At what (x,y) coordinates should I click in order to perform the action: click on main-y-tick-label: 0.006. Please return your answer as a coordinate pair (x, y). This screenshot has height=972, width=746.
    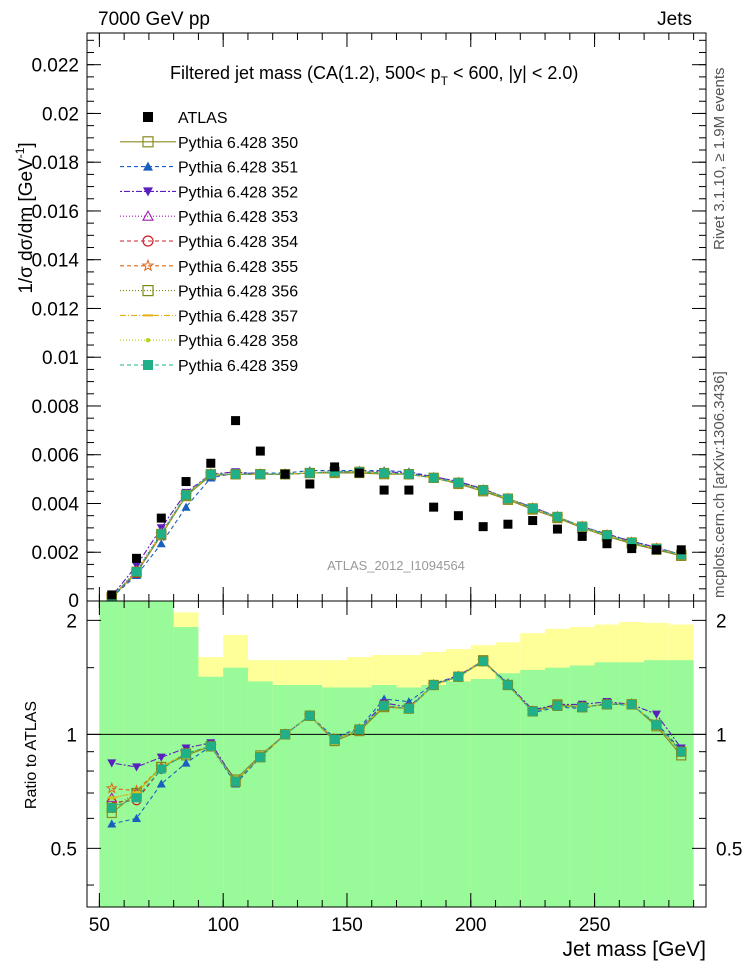
    Looking at the image, I should click on (55, 456).